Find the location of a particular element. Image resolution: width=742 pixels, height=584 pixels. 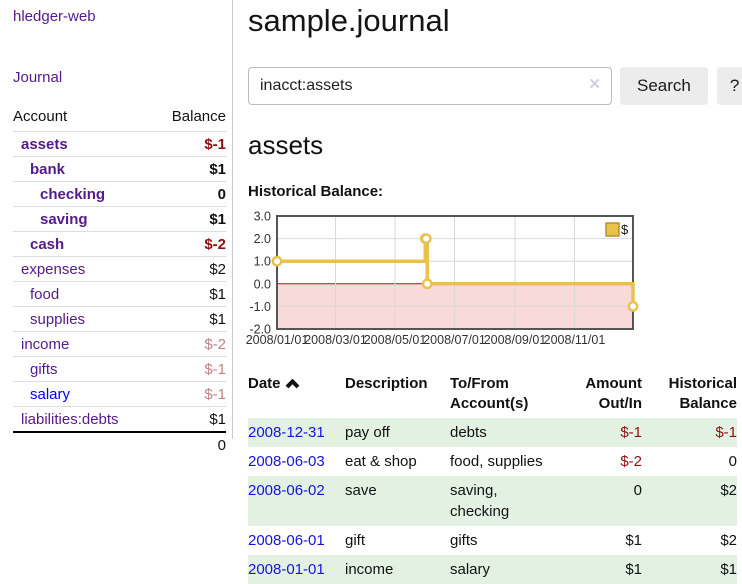

register-row: 2008-06-02 save saving, checking 0 $2 is located at coordinates (492, 501).